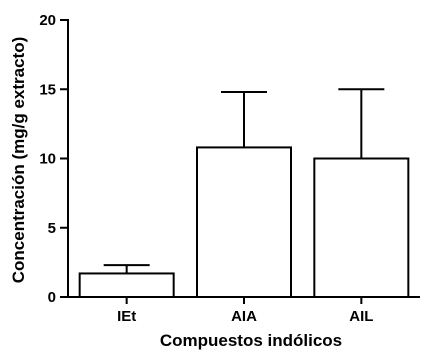  I want to click on y-ticks-layer: 0 5 10 15 20, so click(53, 159).